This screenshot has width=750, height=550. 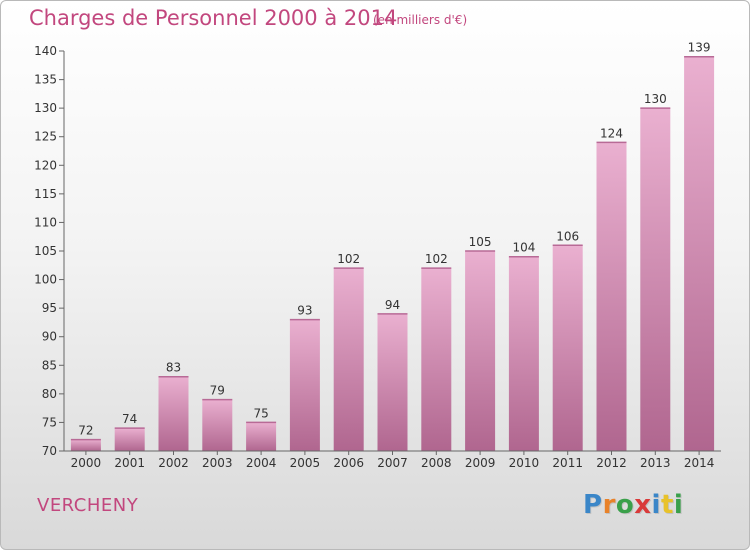 What do you see at coordinates (129, 439) in the screenshot?
I see `bar-2001` at bounding box center [129, 439].